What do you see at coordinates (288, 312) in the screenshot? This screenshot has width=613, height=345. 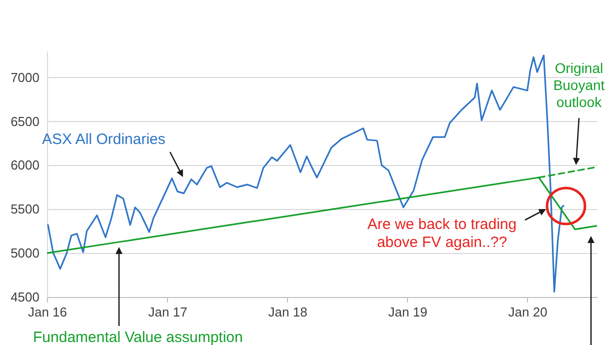 I see `x-tick-label: Jan 18` at bounding box center [288, 312].